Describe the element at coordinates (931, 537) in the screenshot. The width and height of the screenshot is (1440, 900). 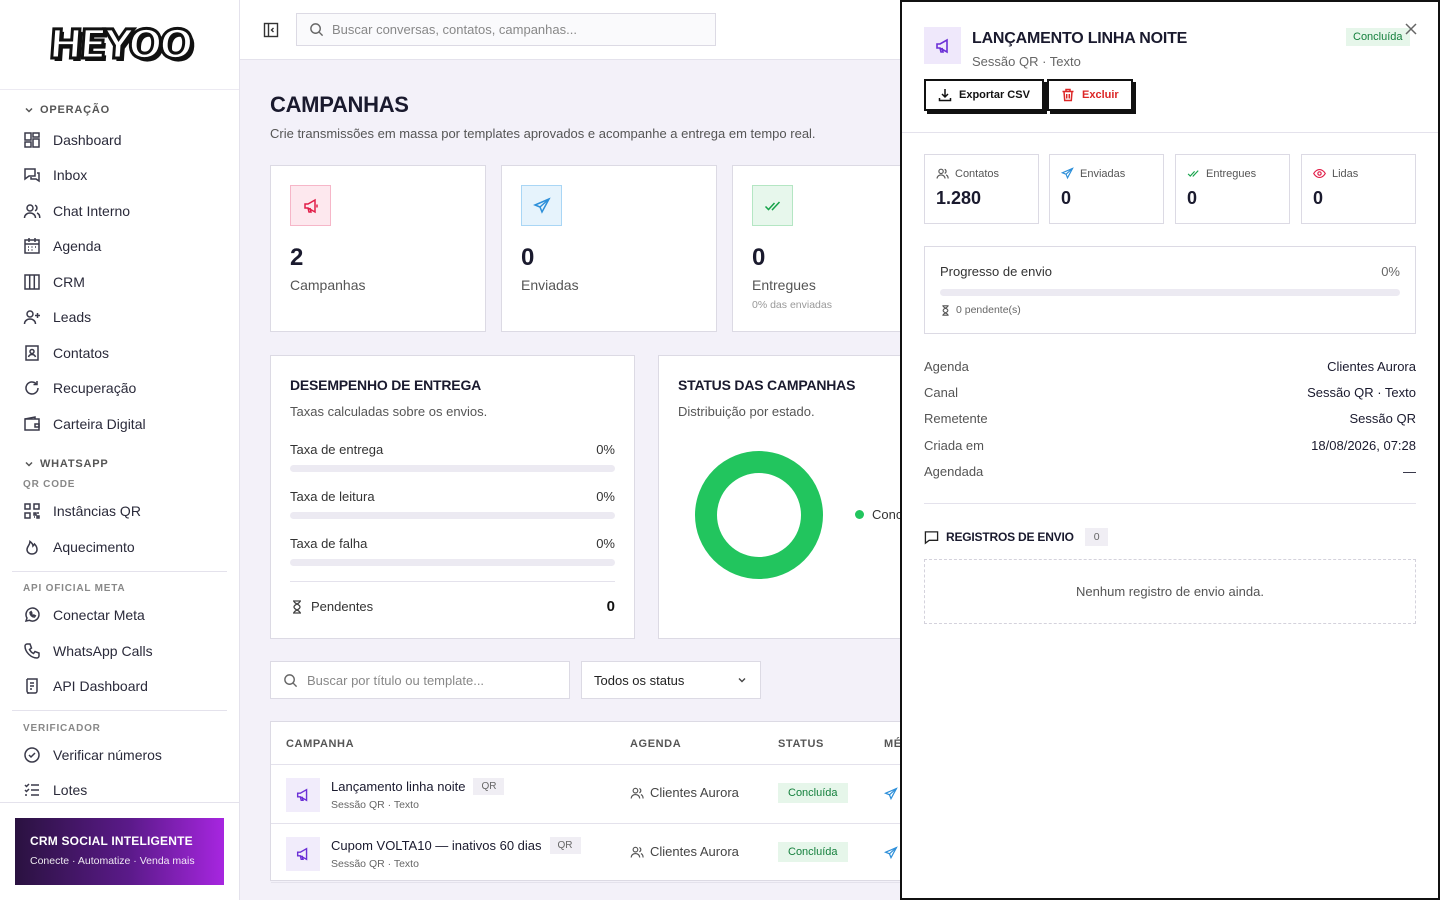
I see `message-icon` at that location.